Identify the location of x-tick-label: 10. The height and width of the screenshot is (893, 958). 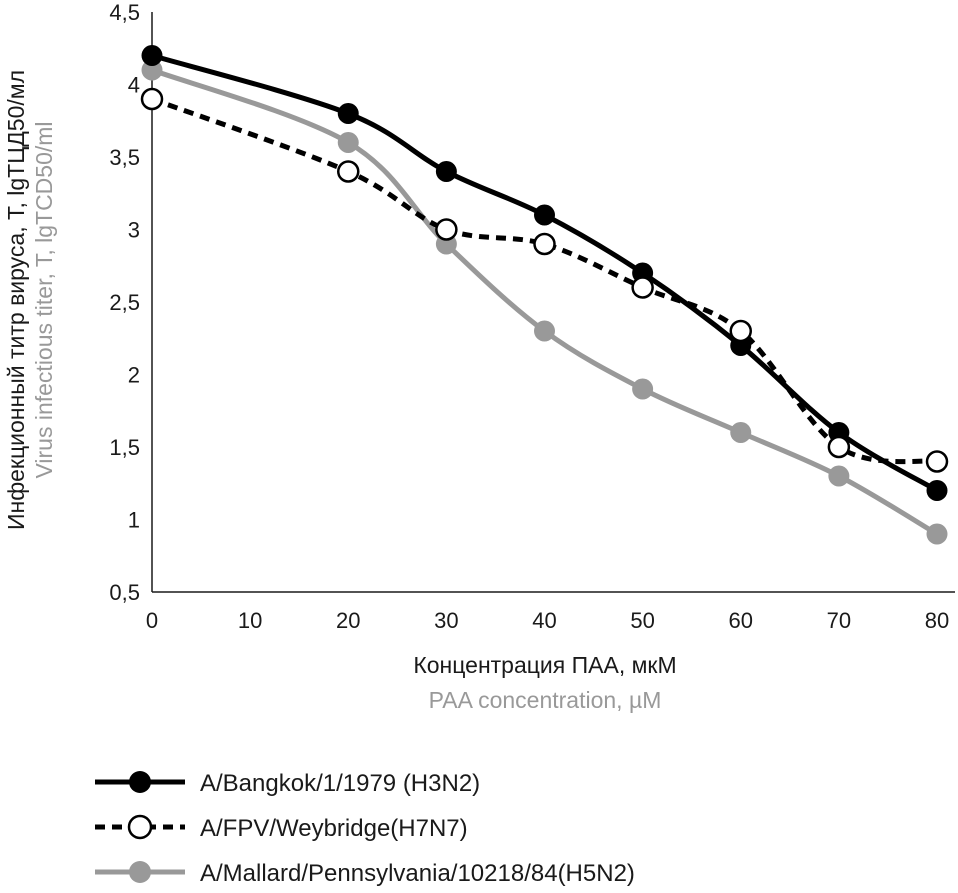
(250, 620).